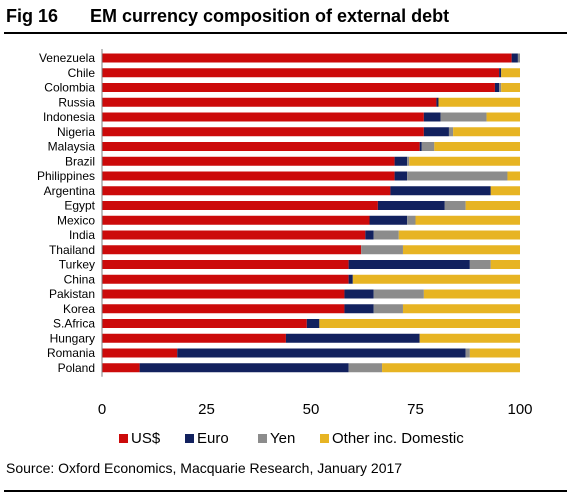  What do you see at coordinates (497, 87) in the screenshot?
I see `bar-colombia-euro` at bounding box center [497, 87].